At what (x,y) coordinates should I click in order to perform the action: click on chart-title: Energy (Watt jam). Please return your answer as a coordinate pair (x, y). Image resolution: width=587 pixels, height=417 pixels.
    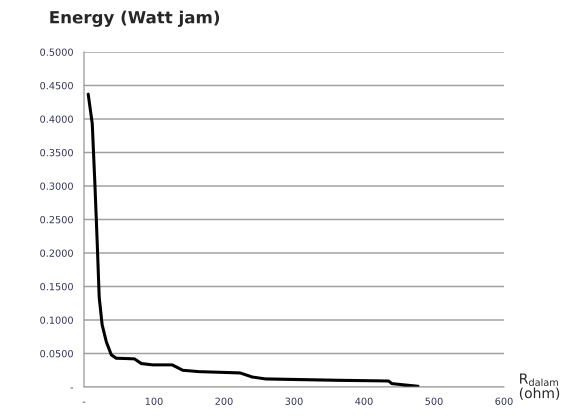
    Looking at the image, I should click on (135, 18).